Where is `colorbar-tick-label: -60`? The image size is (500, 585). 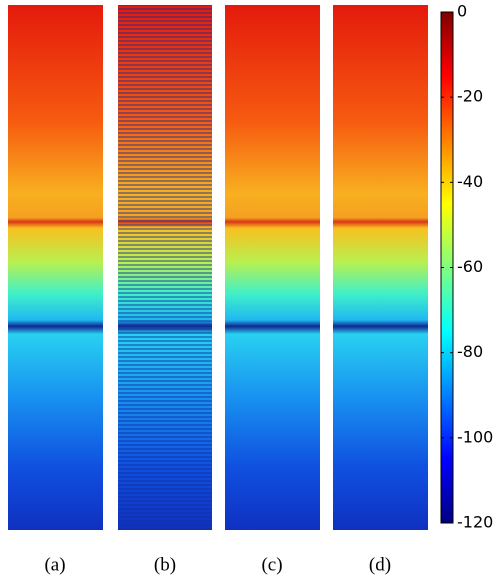
colorbar-tick-label: -60 is located at coordinates (470, 266).